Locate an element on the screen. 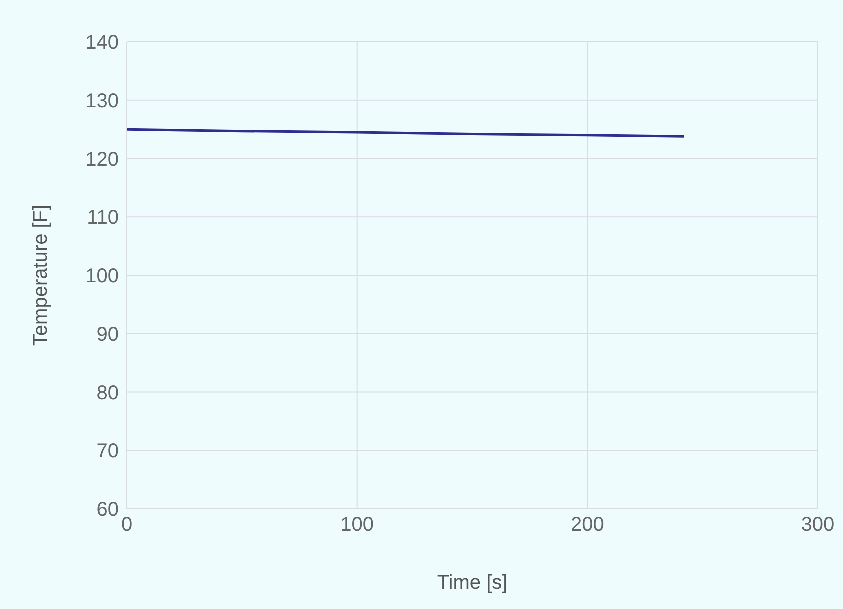 This screenshot has width=843, height=609. y-tick-label: 140 is located at coordinates (102, 43).